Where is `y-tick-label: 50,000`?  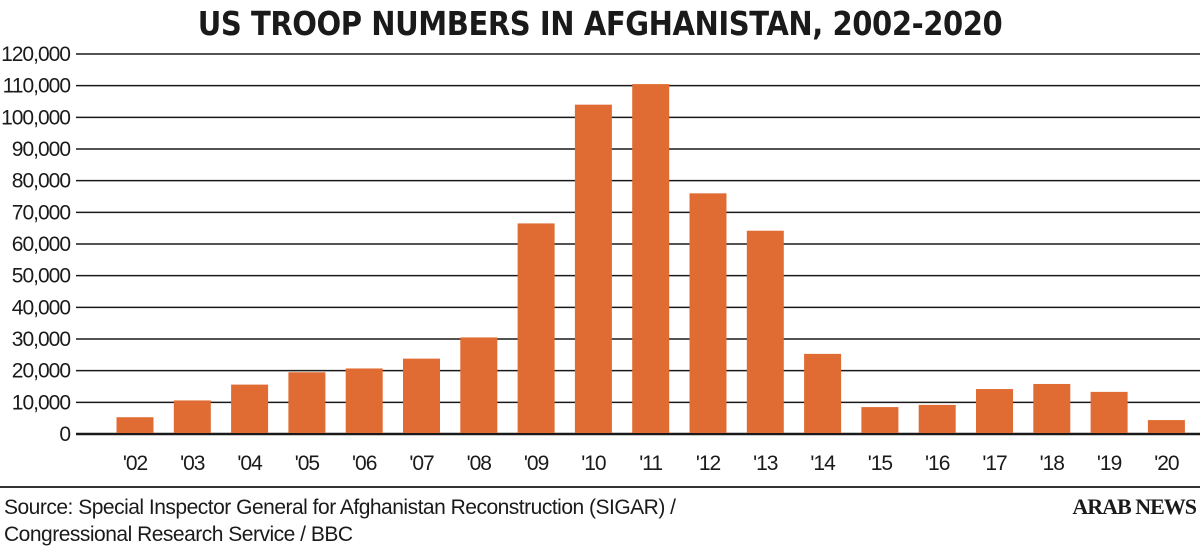
y-tick-label: 50,000 is located at coordinates (41, 276).